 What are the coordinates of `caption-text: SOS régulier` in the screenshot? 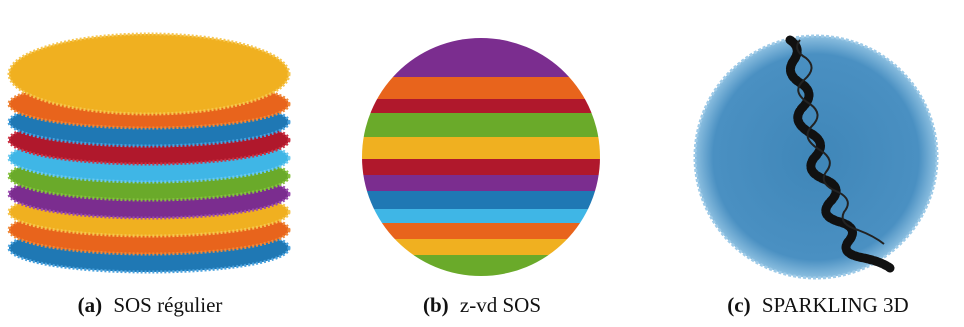 It's located at (167, 305).